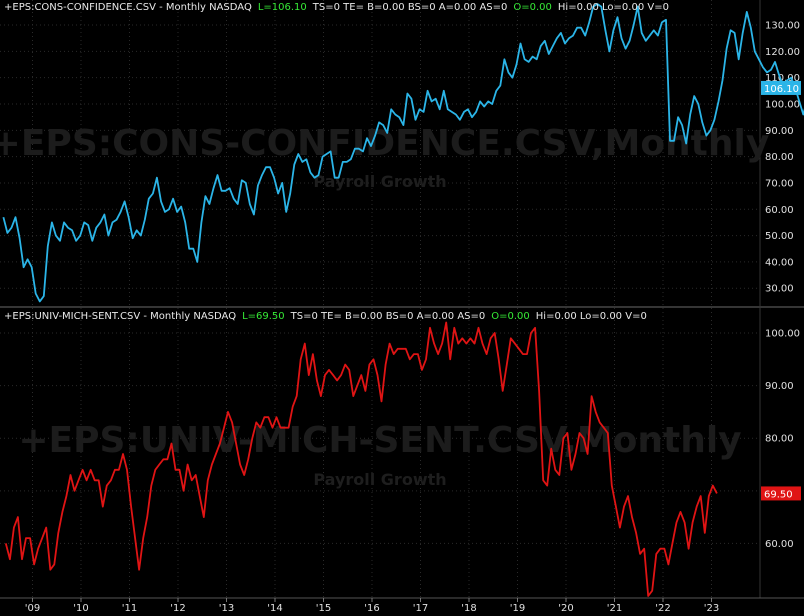  I want to click on y-tick-label: 120.00, so click(782, 52).